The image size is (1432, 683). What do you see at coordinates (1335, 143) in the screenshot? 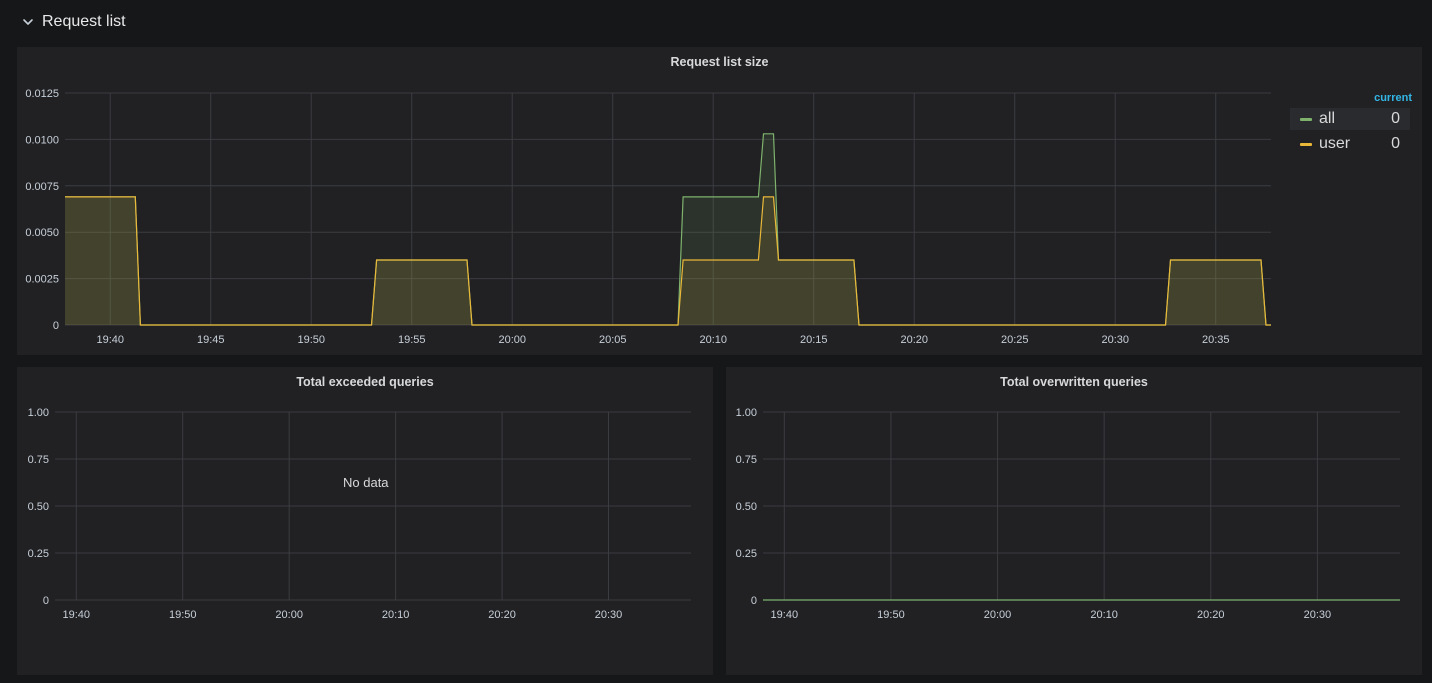
I see `legend-name: user` at bounding box center [1335, 143].